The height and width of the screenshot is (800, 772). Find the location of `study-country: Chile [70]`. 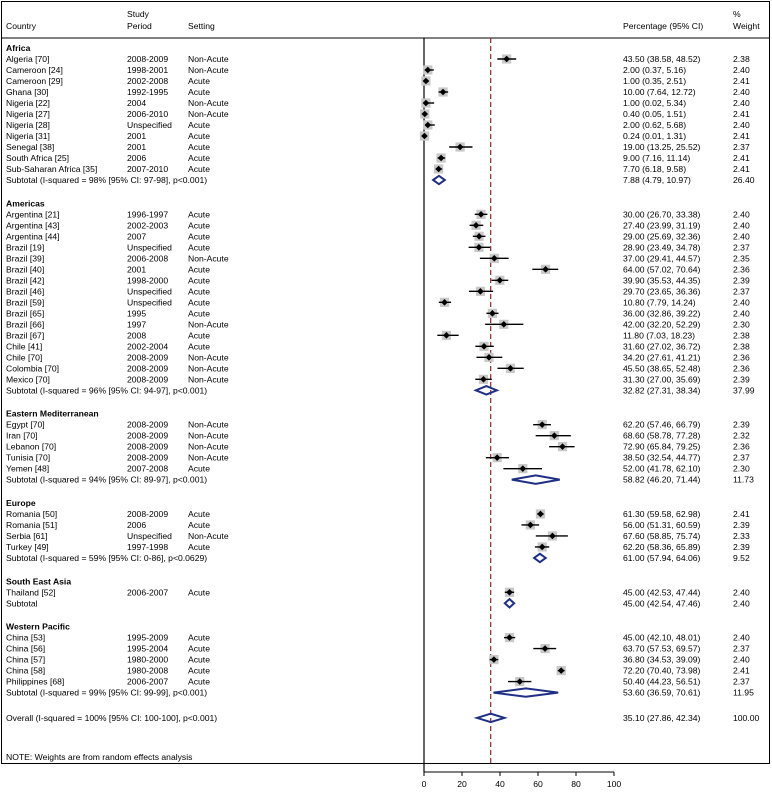

study-country: Chile [70] is located at coordinates (24, 357).